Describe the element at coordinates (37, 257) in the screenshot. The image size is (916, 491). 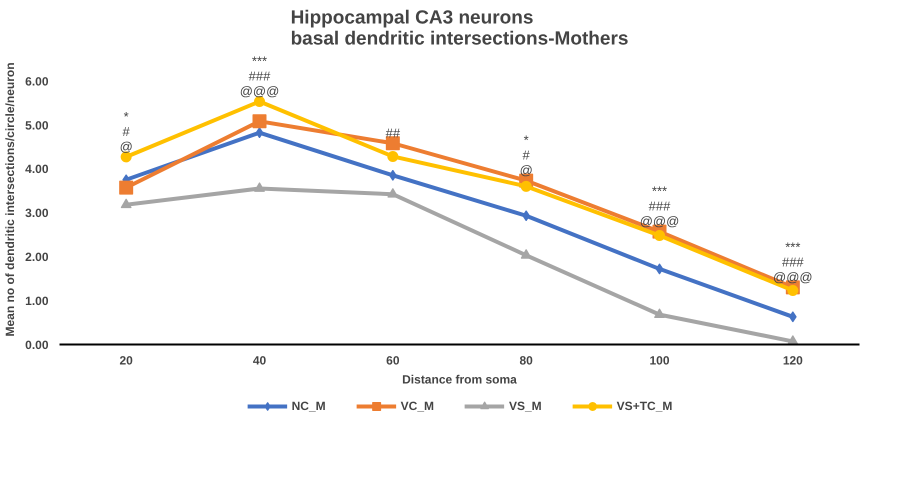
I see `y-tick-label: 2.00` at that location.